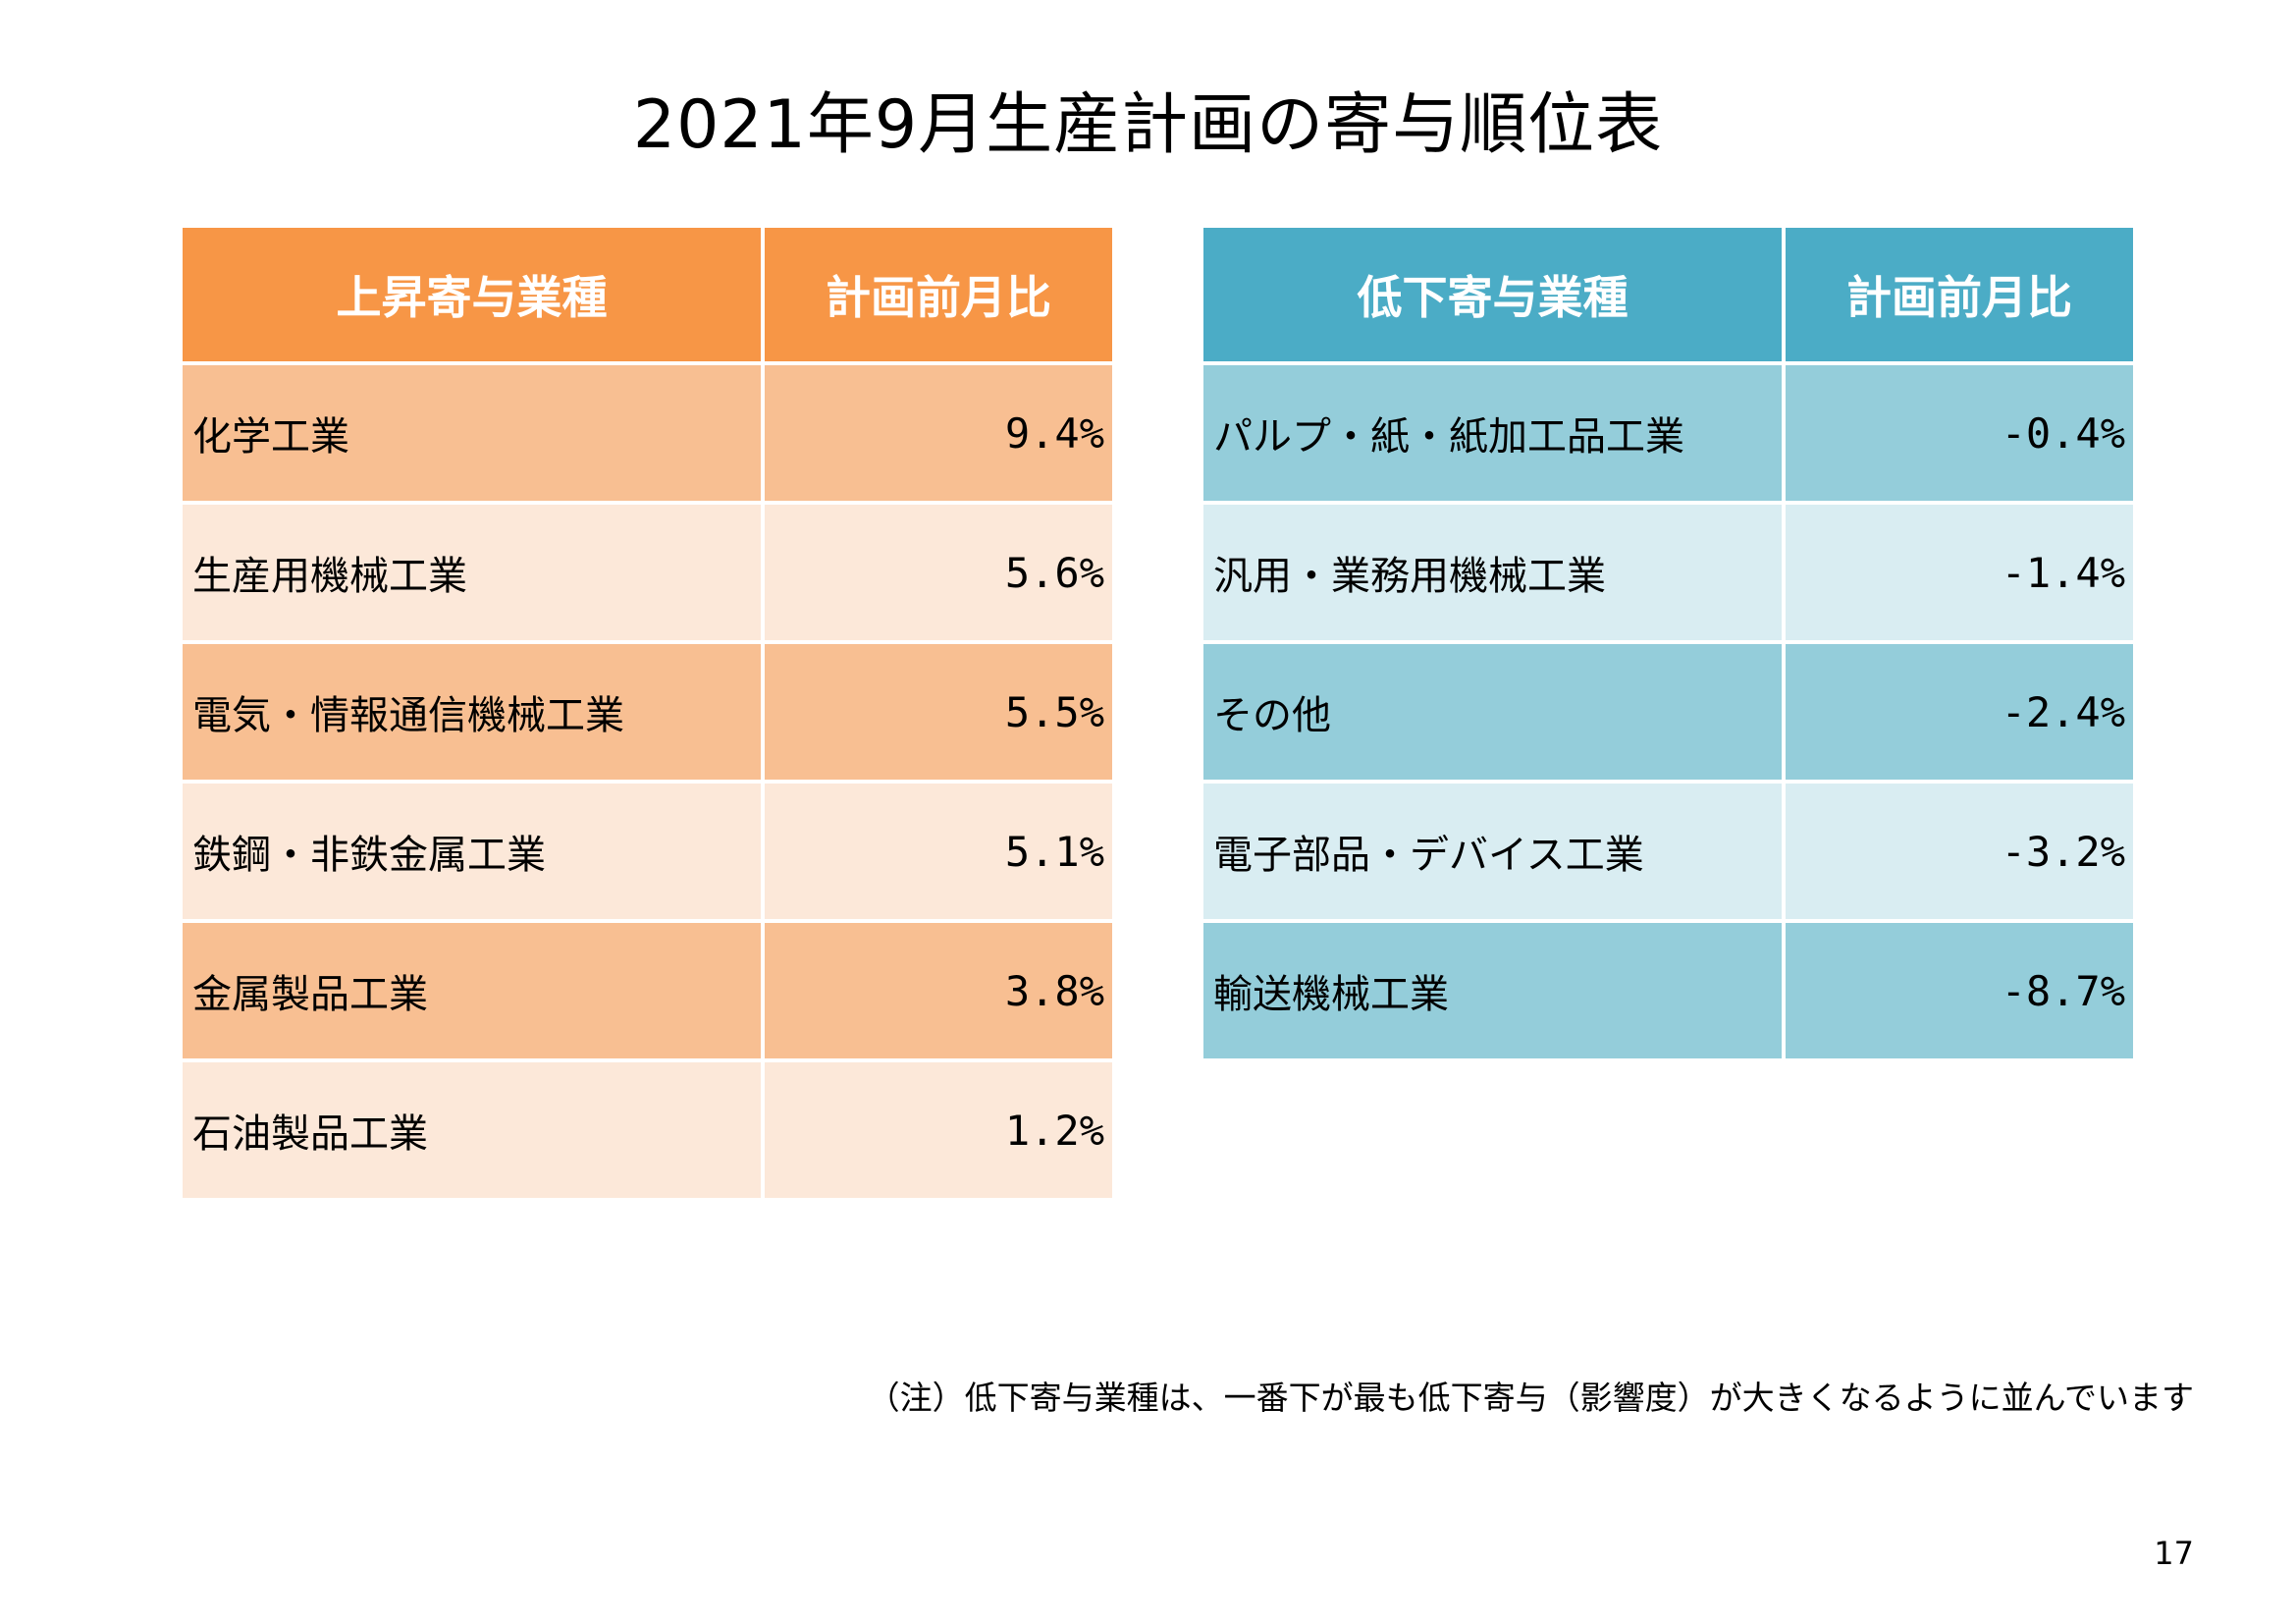 Image resolution: width=2296 pixels, height=1624 pixels. I want to click on category-cell: その他, so click(1492, 712).